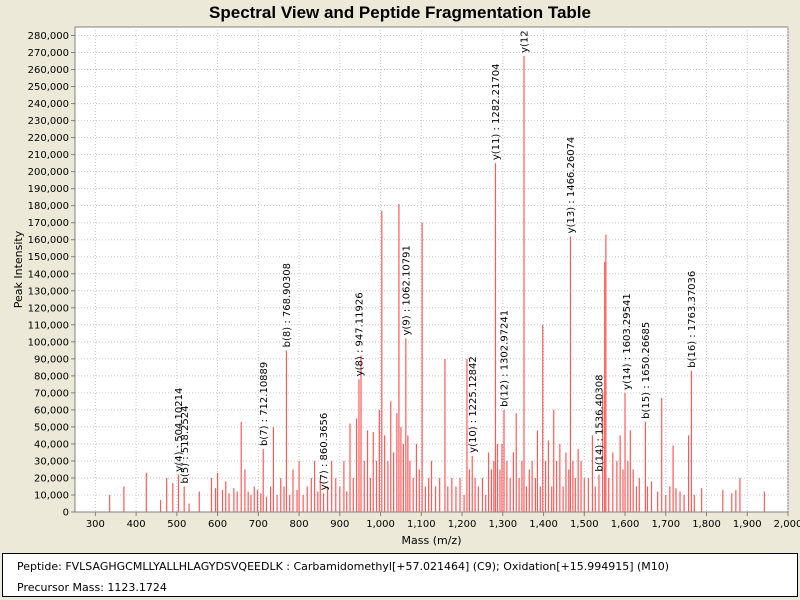 This screenshot has height=600, width=800. Describe the element at coordinates (51, 478) in the screenshot. I see `y-tick-label: 20,000` at that location.